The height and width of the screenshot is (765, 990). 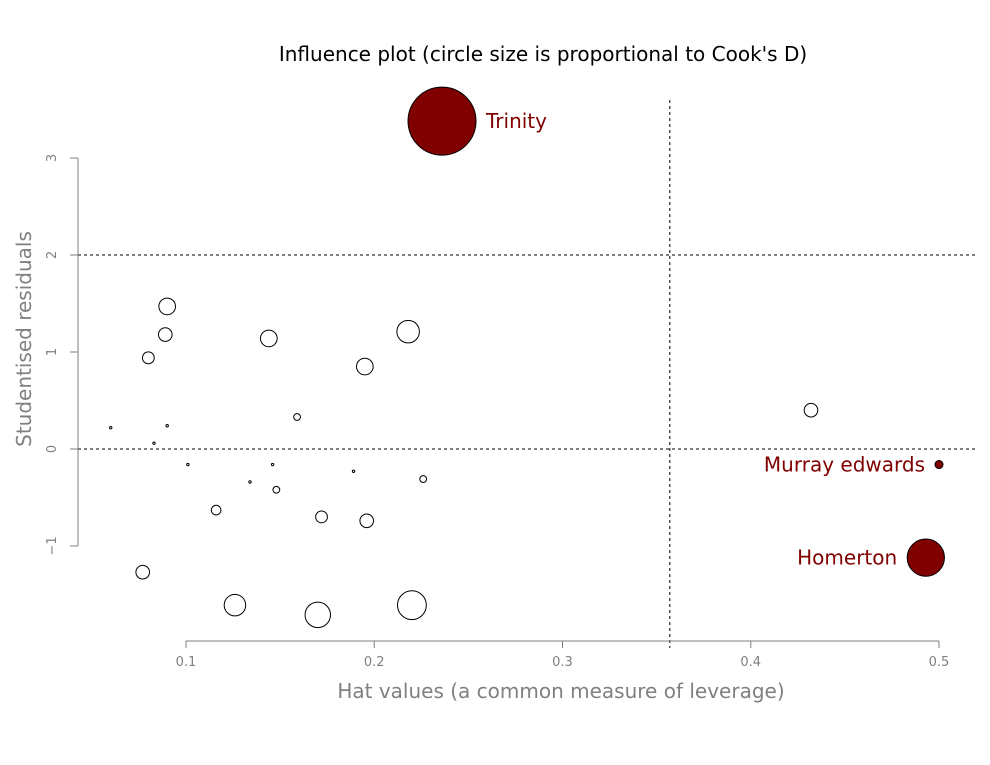 I want to click on y-tick-label: 3, so click(x=52, y=158).